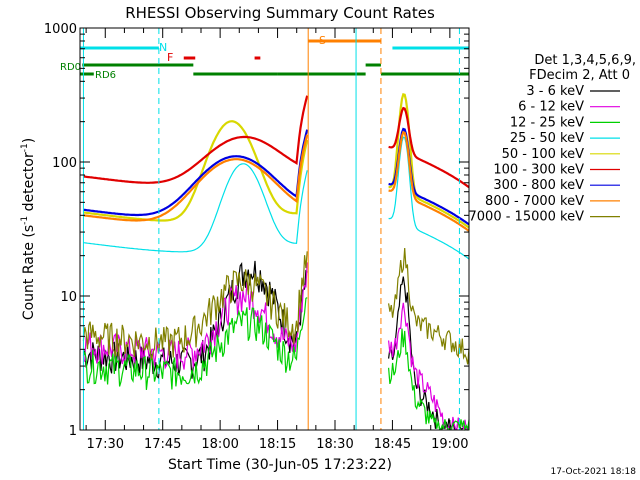 The image size is (640, 480). What do you see at coordinates (277, 444) in the screenshot?
I see `x-tick-label: 18:15` at bounding box center [277, 444].